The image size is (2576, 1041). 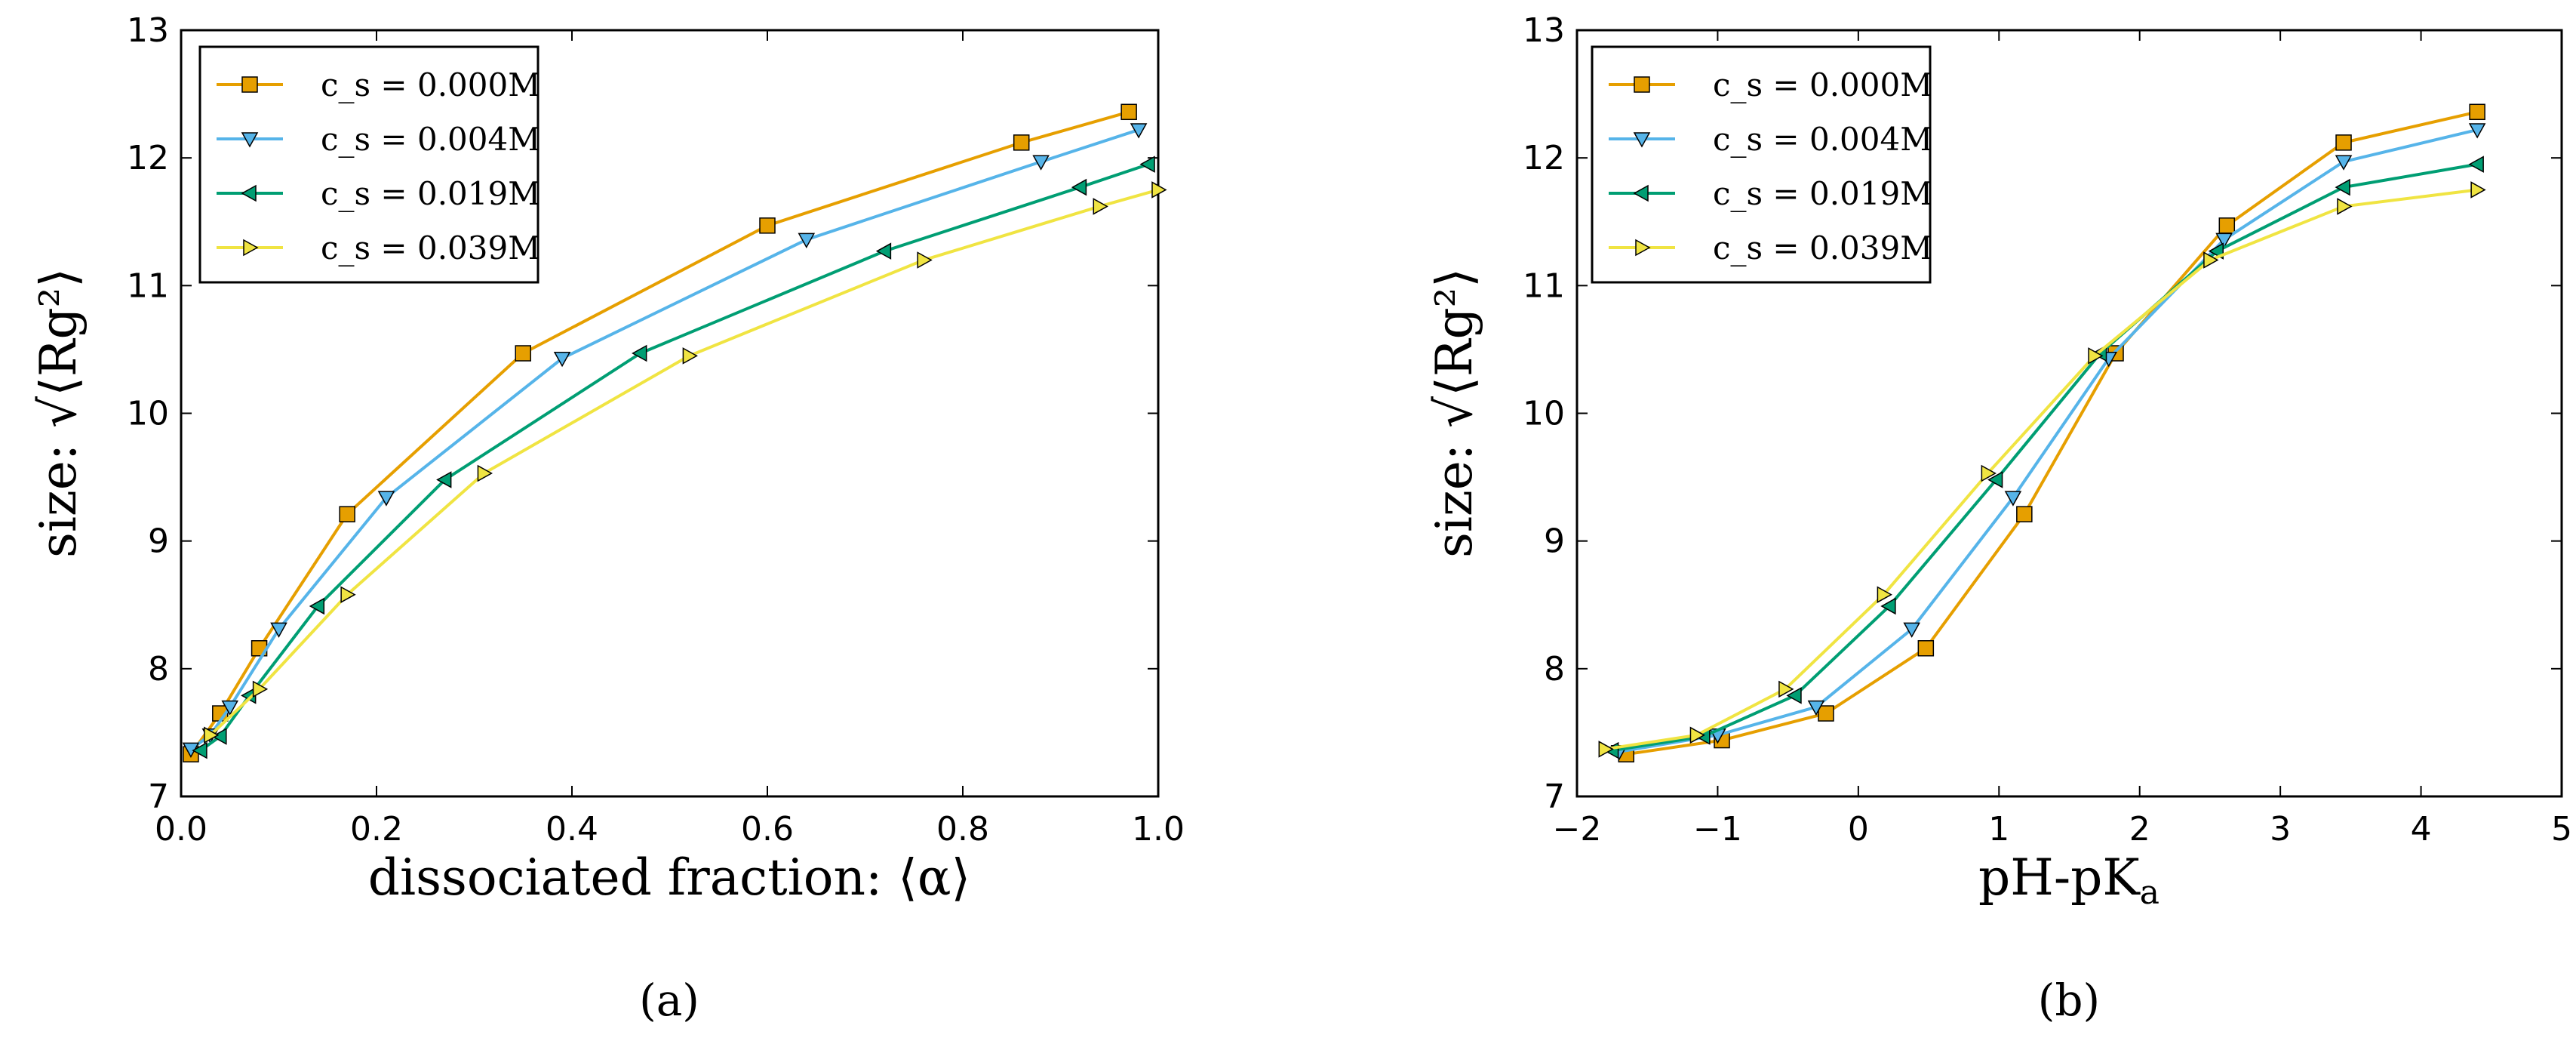 What do you see at coordinates (1858, 830) in the screenshot?
I see `x-tick-label: 0` at bounding box center [1858, 830].